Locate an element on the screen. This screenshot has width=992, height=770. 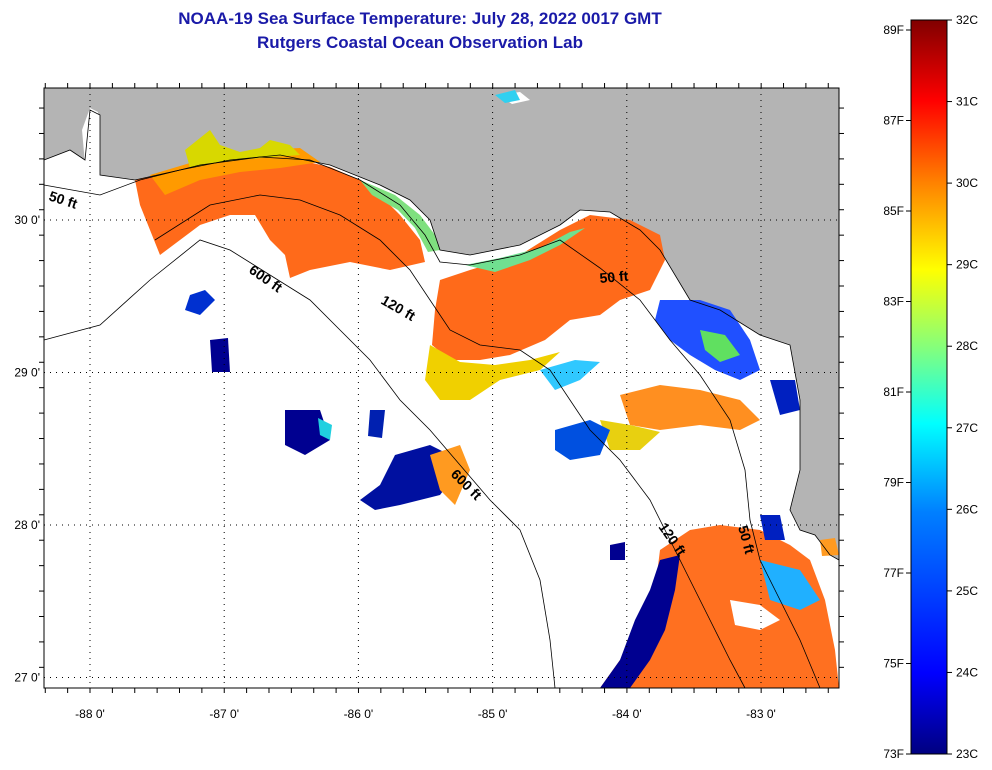
colorbar-c-label: 23C is located at coordinates (967, 754).